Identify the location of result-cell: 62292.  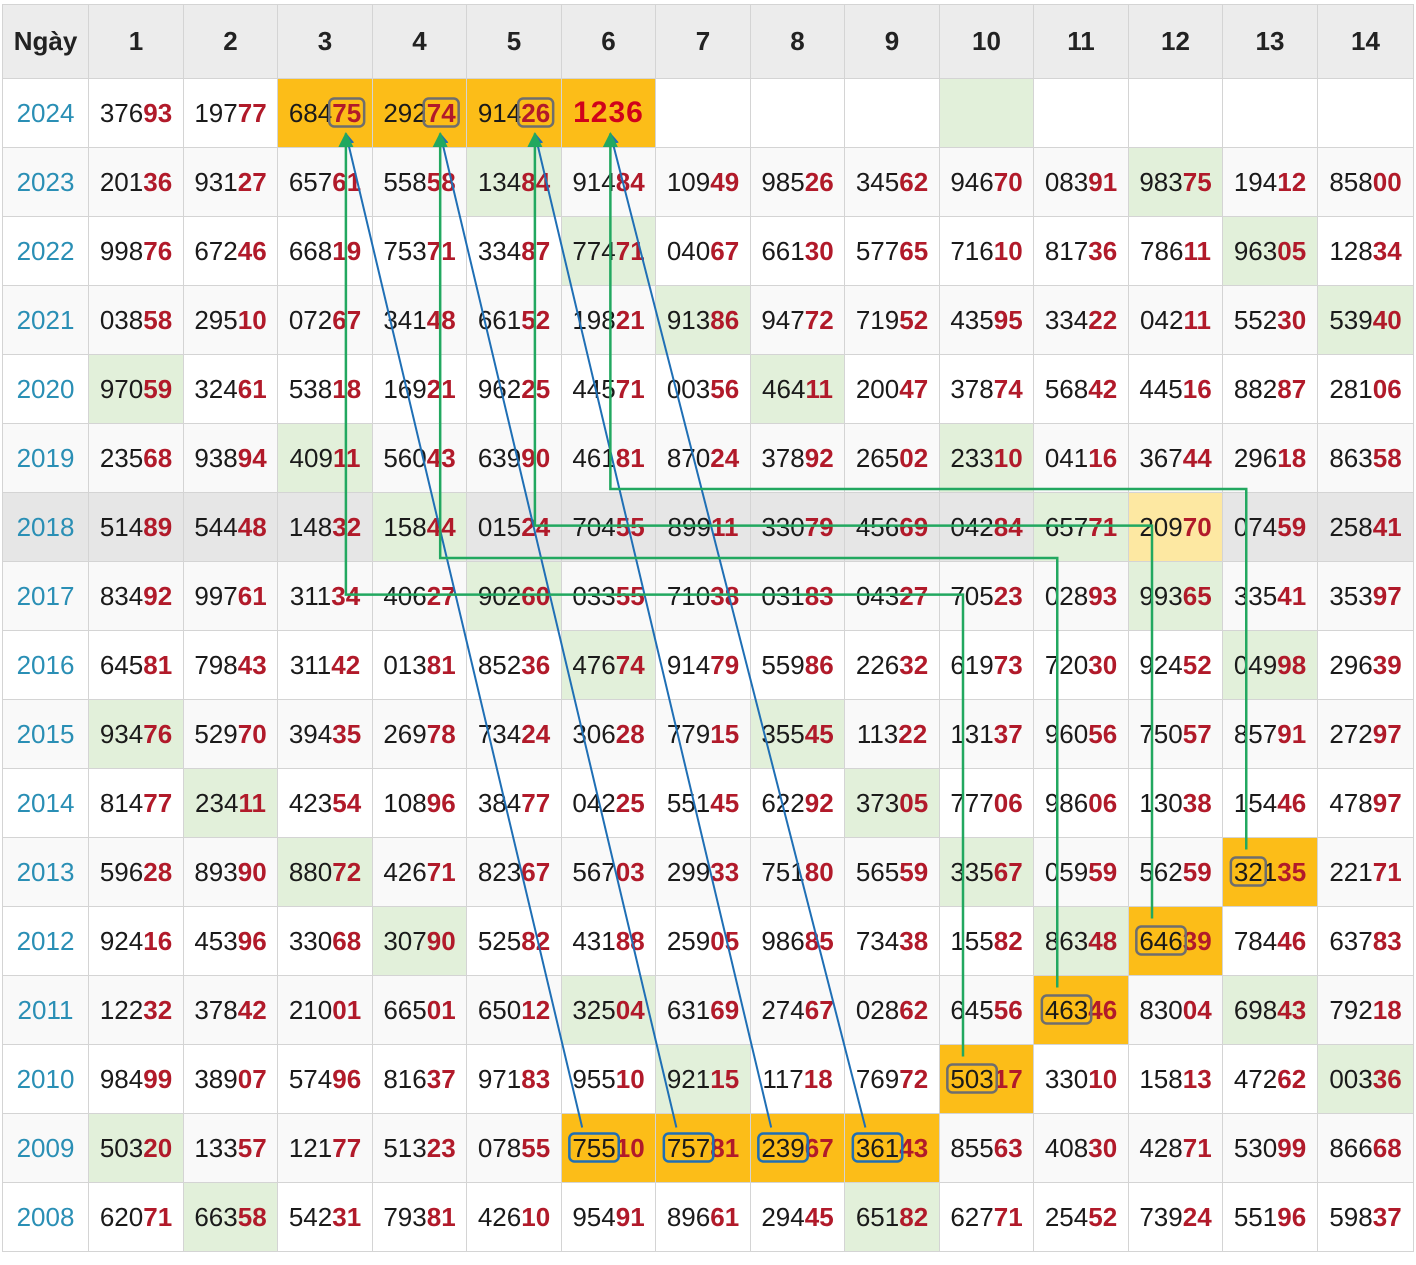
(797, 803).